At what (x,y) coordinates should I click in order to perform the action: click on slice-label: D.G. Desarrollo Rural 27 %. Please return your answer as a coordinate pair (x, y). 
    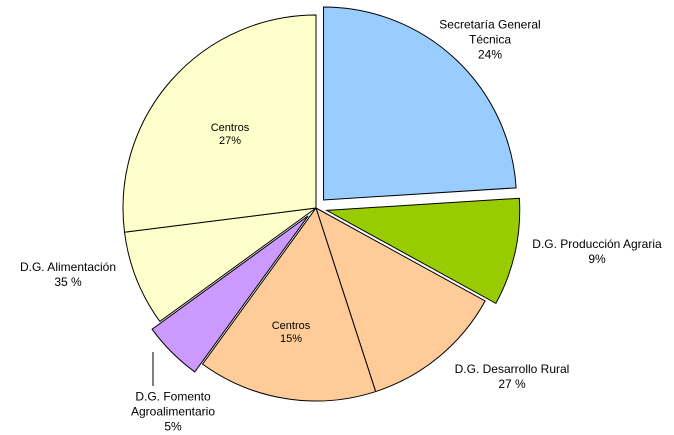
    Looking at the image, I should click on (512, 377).